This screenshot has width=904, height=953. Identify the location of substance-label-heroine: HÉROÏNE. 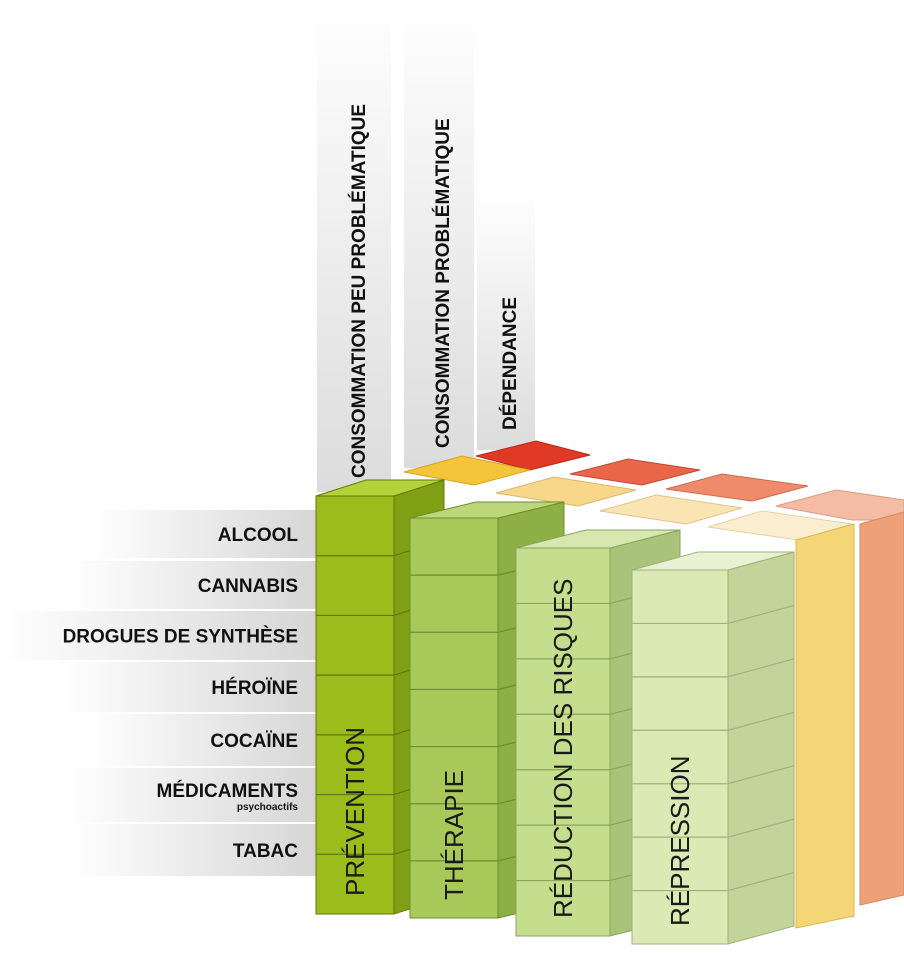
(254, 688).